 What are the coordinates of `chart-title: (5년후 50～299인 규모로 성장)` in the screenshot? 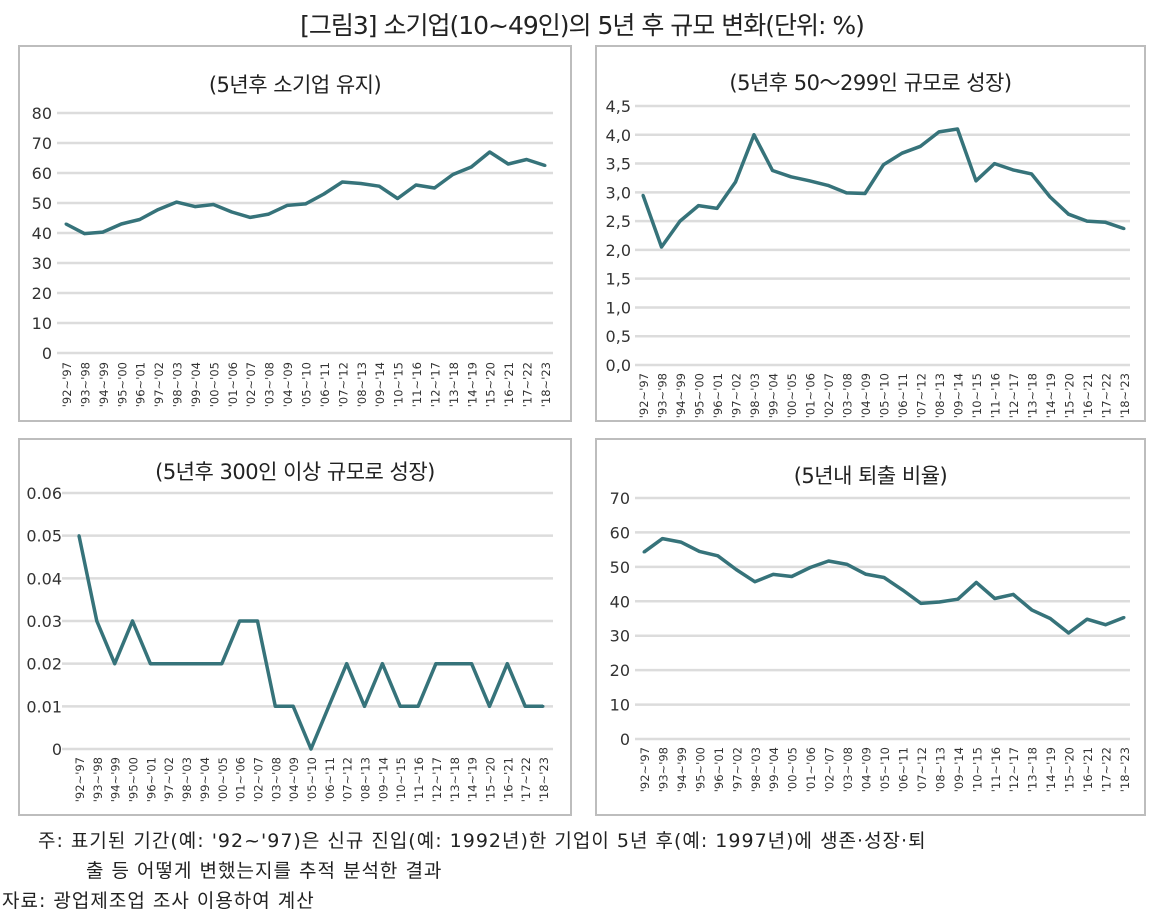 It's located at (870, 83).